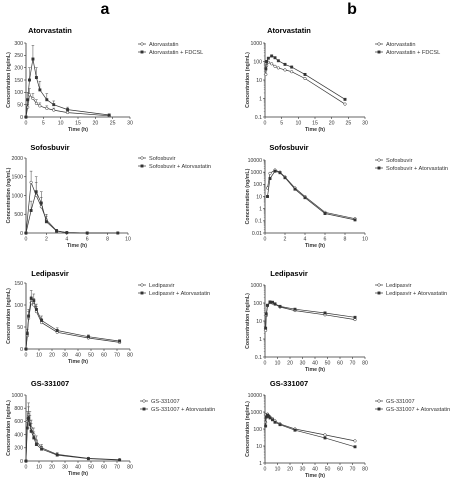 The width and height of the screenshot is (474, 487). I want to click on y-tick-label: 0.01, so click(257, 234).